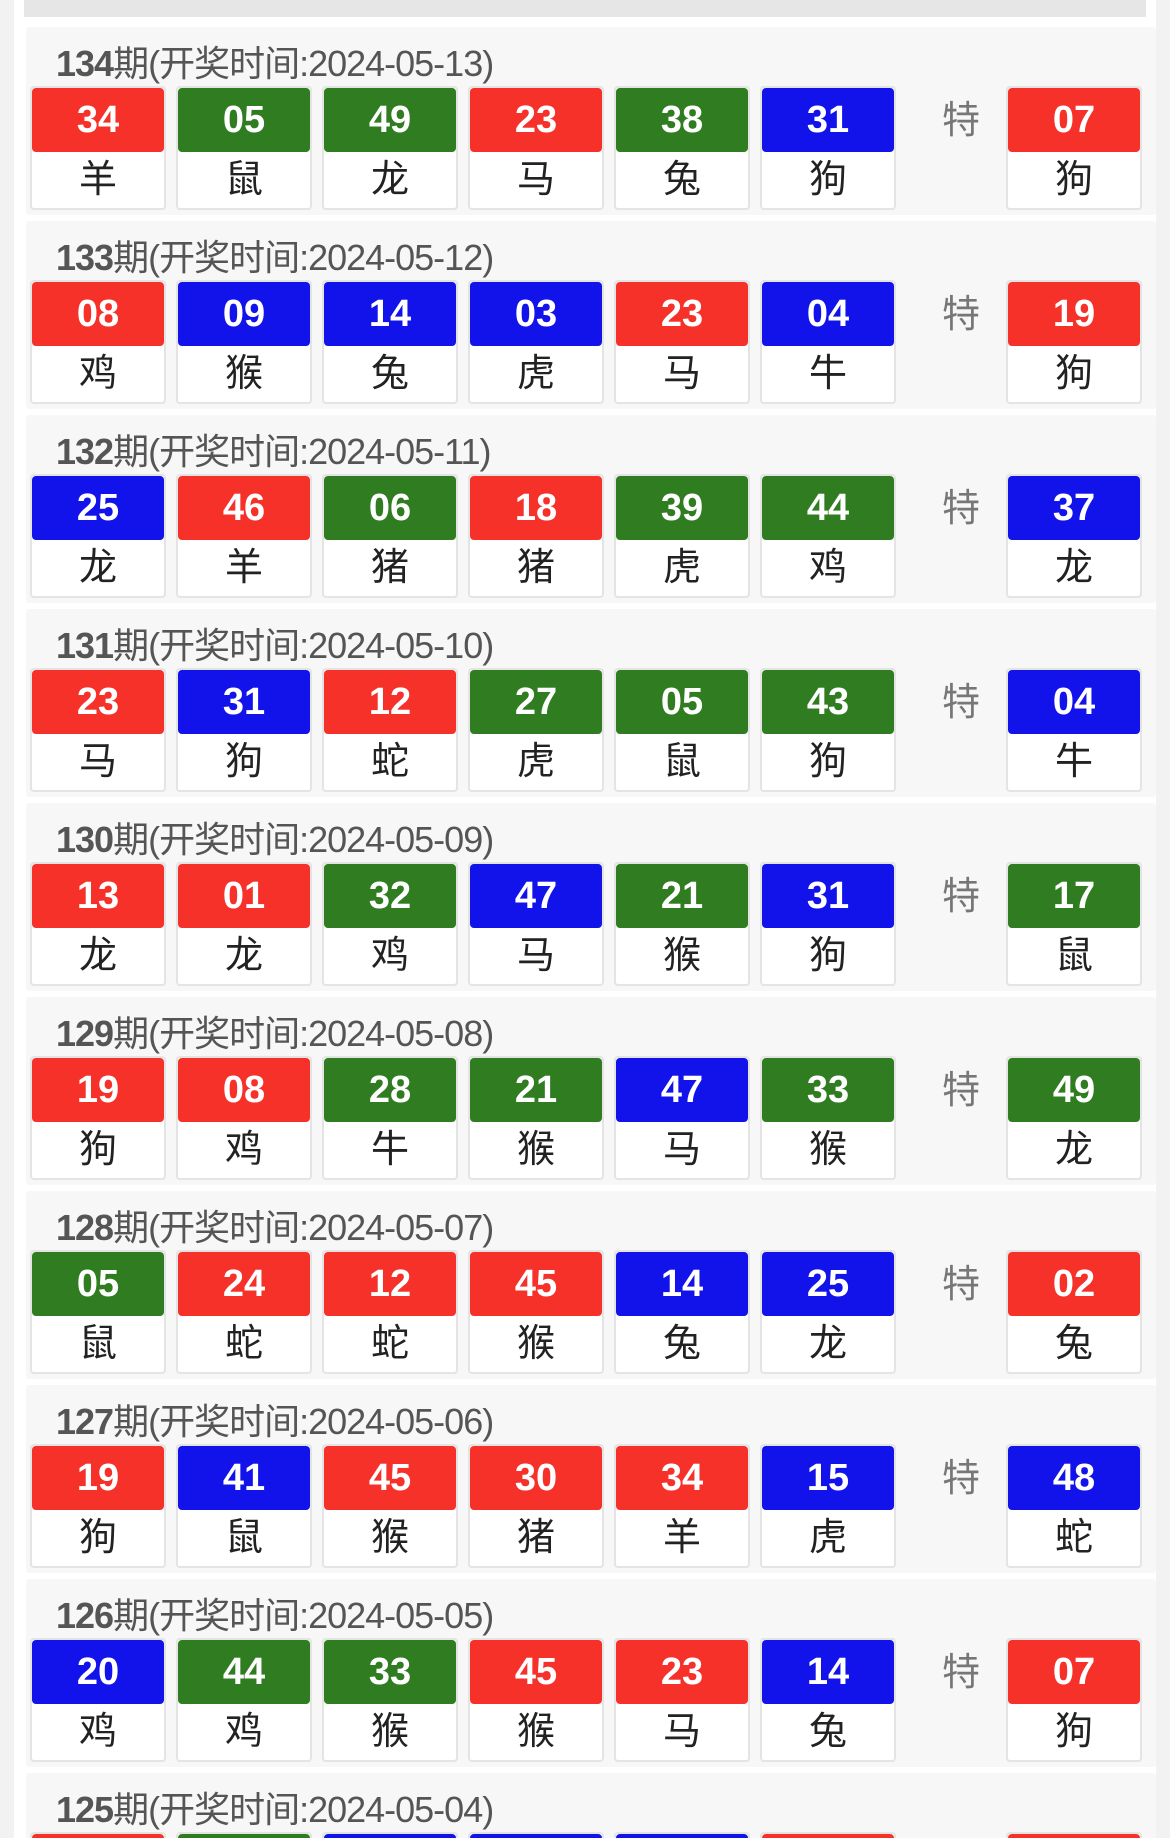  Describe the element at coordinates (85, 1227) in the screenshot. I see `issue-number: 128` at that location.